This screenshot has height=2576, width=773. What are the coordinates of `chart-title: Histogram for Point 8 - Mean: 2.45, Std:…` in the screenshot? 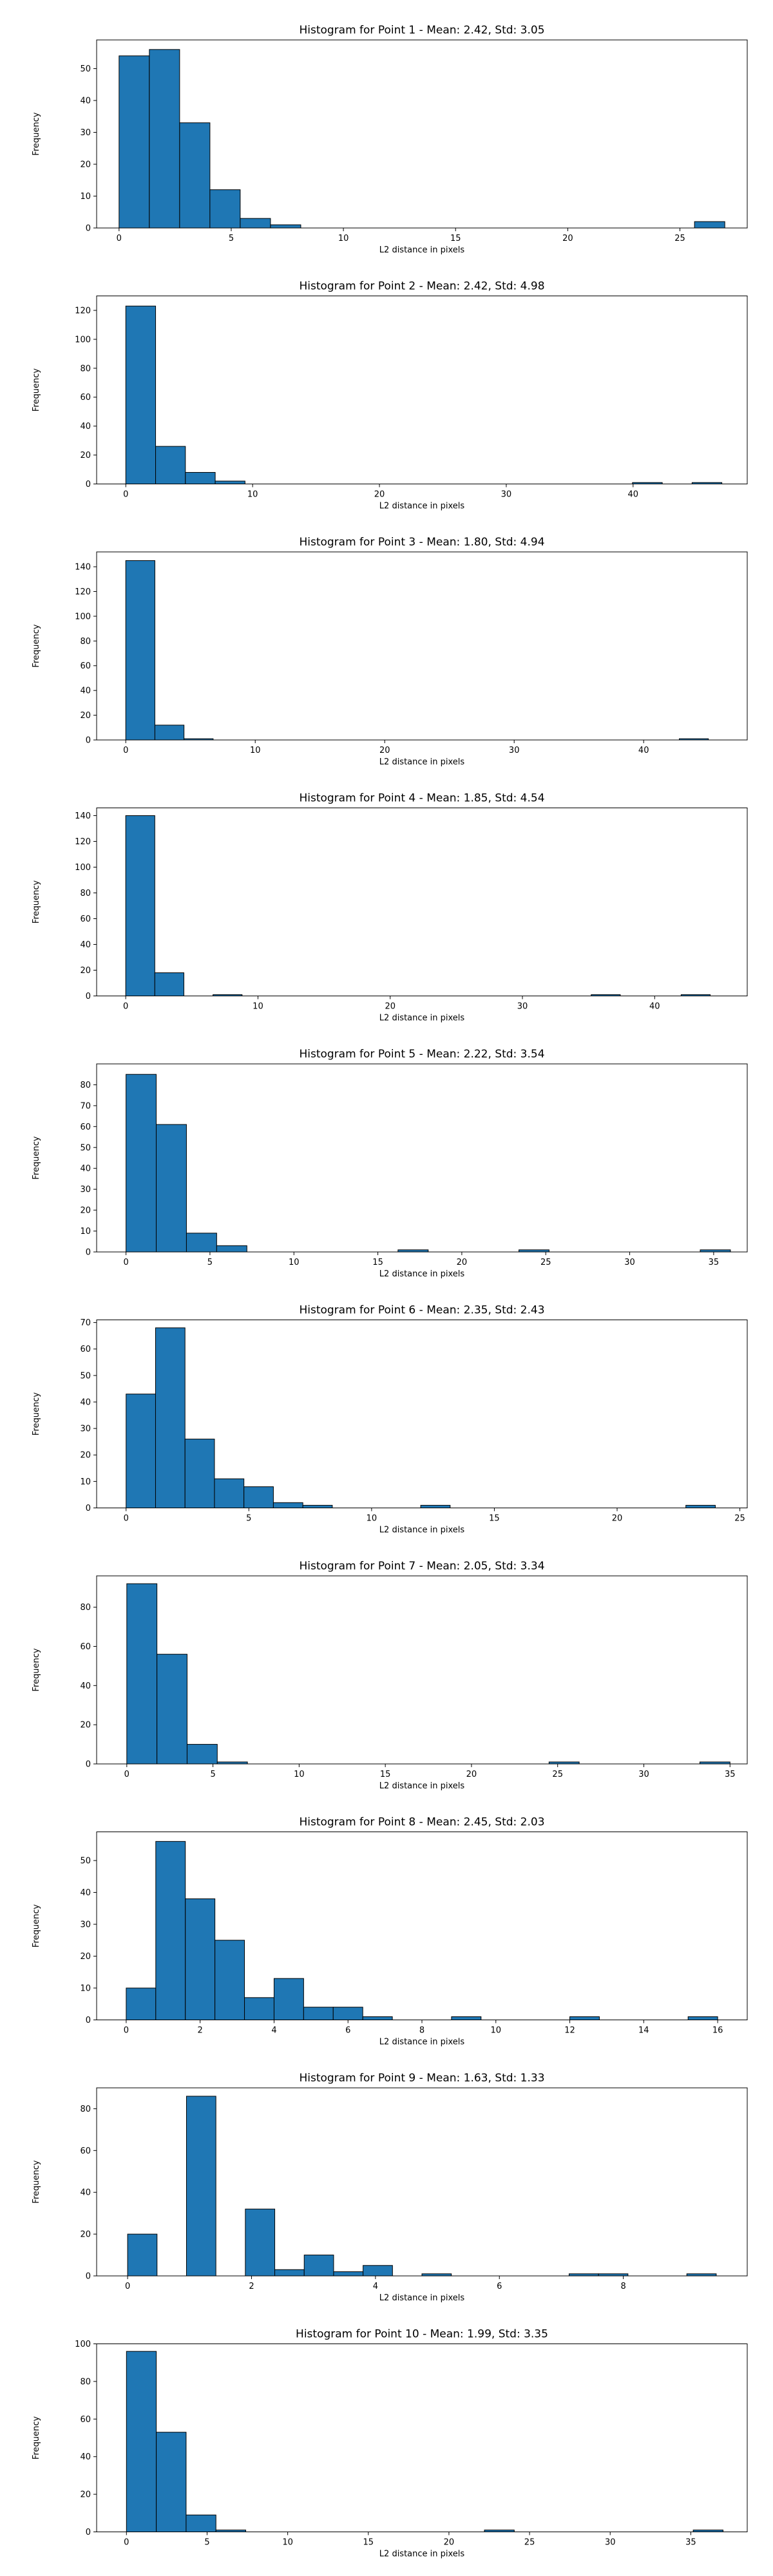 It's located at (421, 1822).